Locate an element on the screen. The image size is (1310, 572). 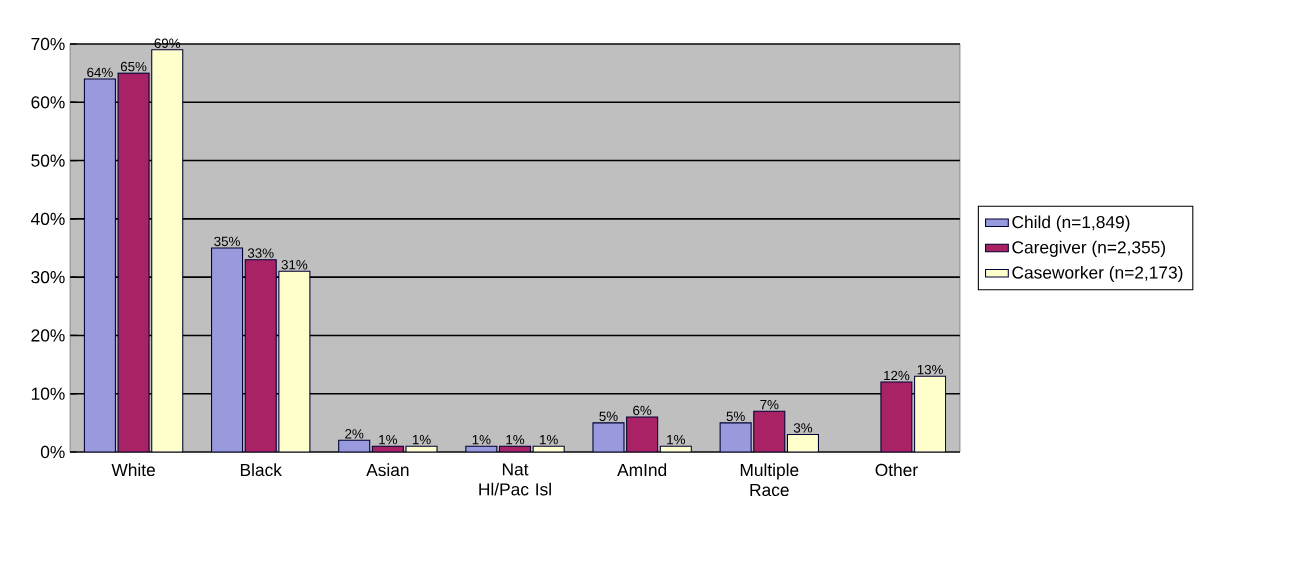
y-tick-label: 20% is located at coordinates (48, 335).